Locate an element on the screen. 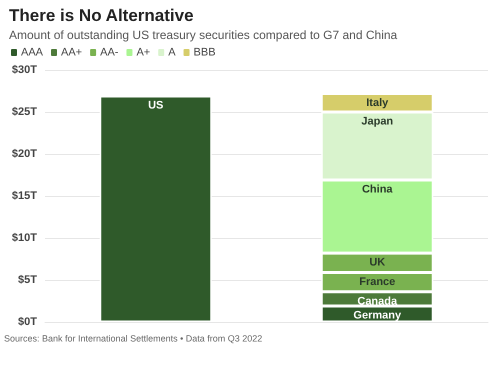 This screenshot has height=379, width=500. y-tick-label: $15T is located at coordinates (25, 196).